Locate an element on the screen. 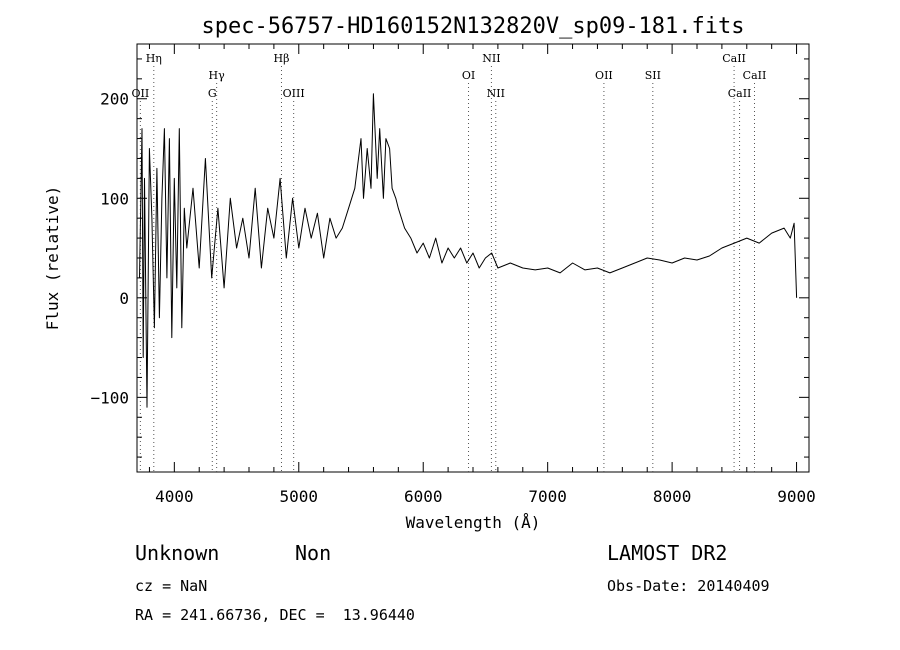 The image size is (900, 650). y-tick-label: −100 is located at coordinates (109, 397).